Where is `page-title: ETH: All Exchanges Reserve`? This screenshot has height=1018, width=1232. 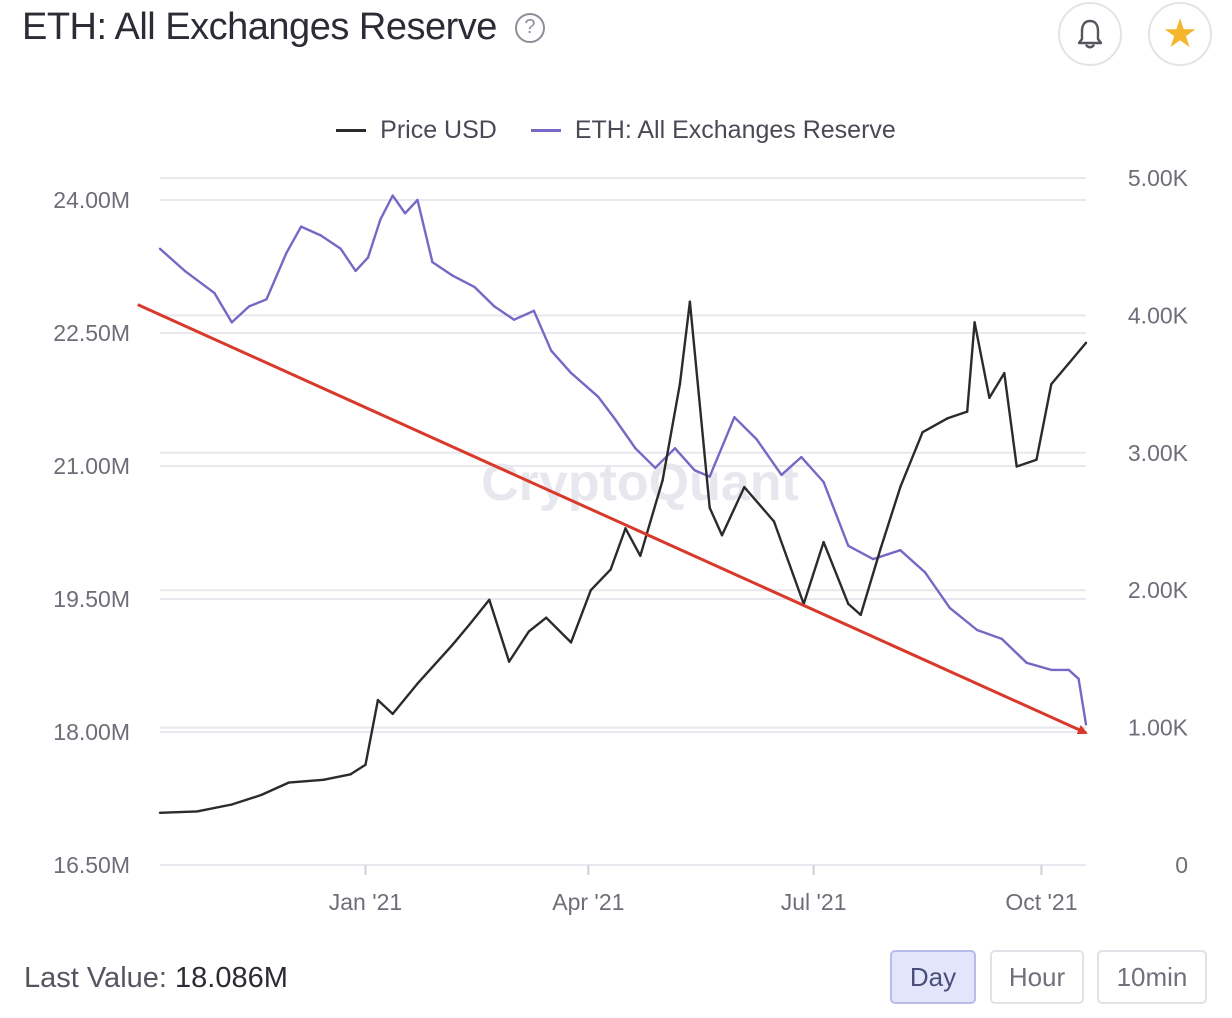
page-title: ETH: All Exchanges Reserve is located at coordinates (259, 27).